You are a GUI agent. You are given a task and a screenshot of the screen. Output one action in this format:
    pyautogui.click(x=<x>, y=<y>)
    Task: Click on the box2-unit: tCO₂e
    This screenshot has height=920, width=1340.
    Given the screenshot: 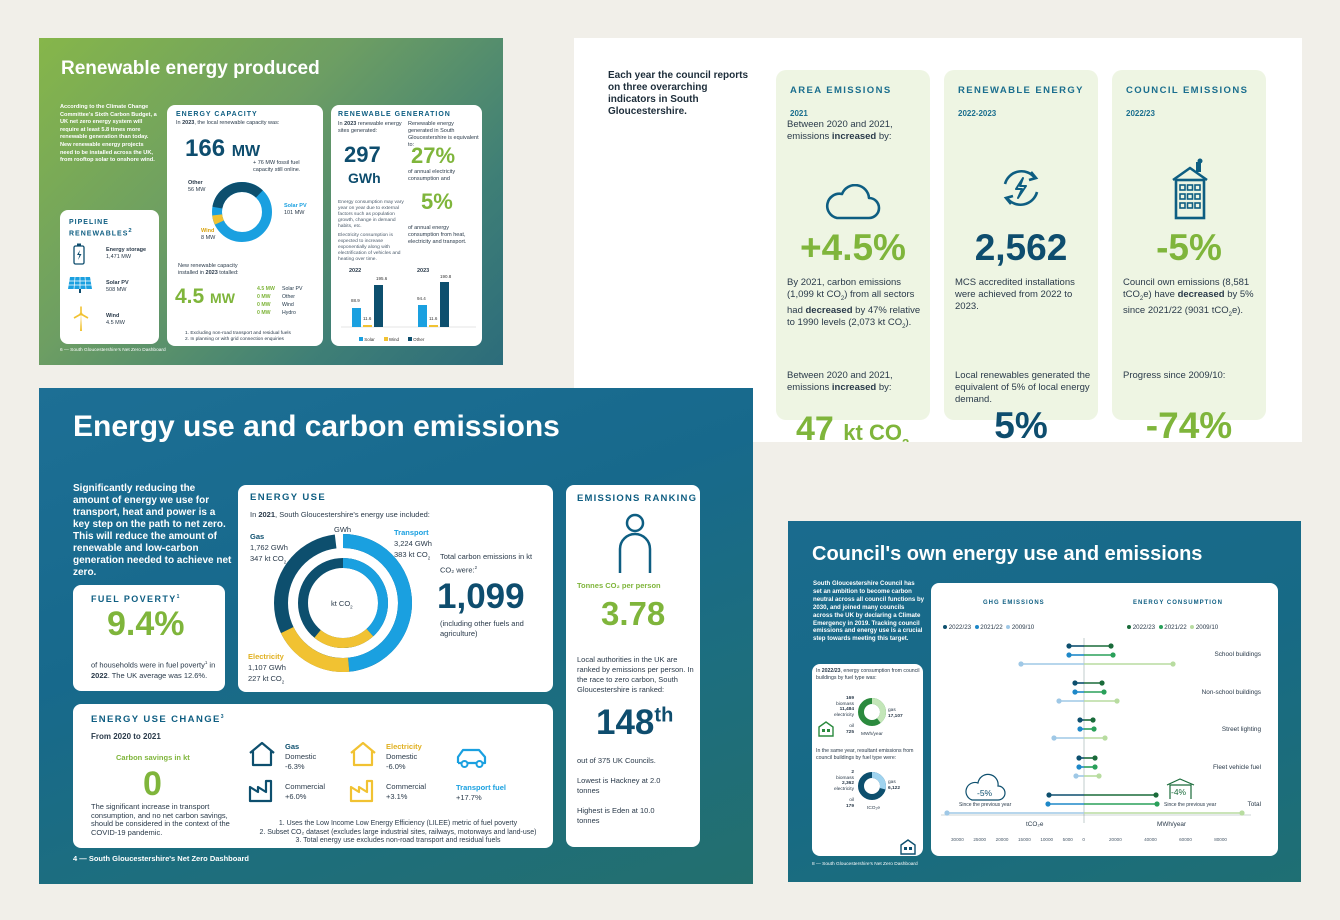 What is the action you would take?
    pyautogui.click(x=874, y=808)
    